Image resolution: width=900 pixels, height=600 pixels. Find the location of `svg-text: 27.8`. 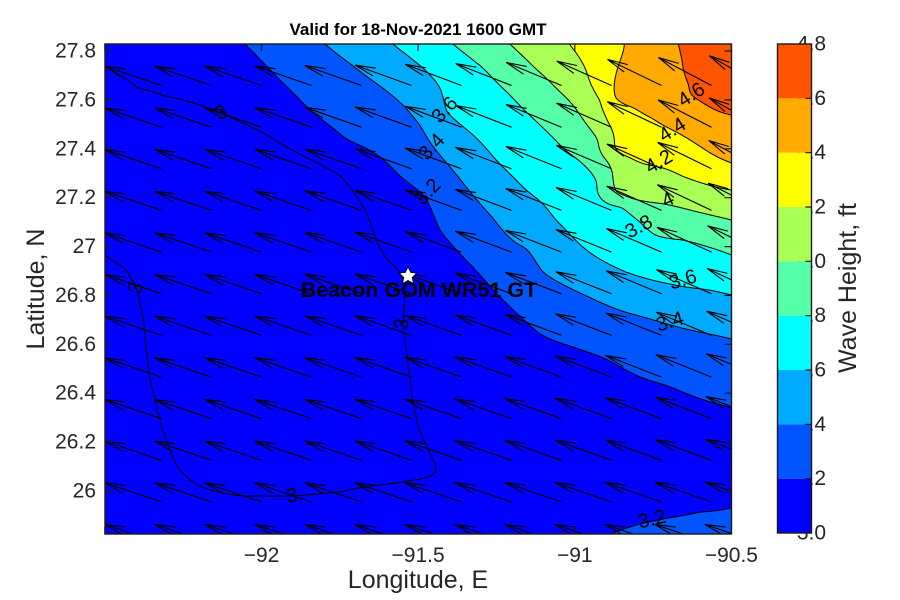

svg-text: 27.8 is located at coordinates (75, 51).